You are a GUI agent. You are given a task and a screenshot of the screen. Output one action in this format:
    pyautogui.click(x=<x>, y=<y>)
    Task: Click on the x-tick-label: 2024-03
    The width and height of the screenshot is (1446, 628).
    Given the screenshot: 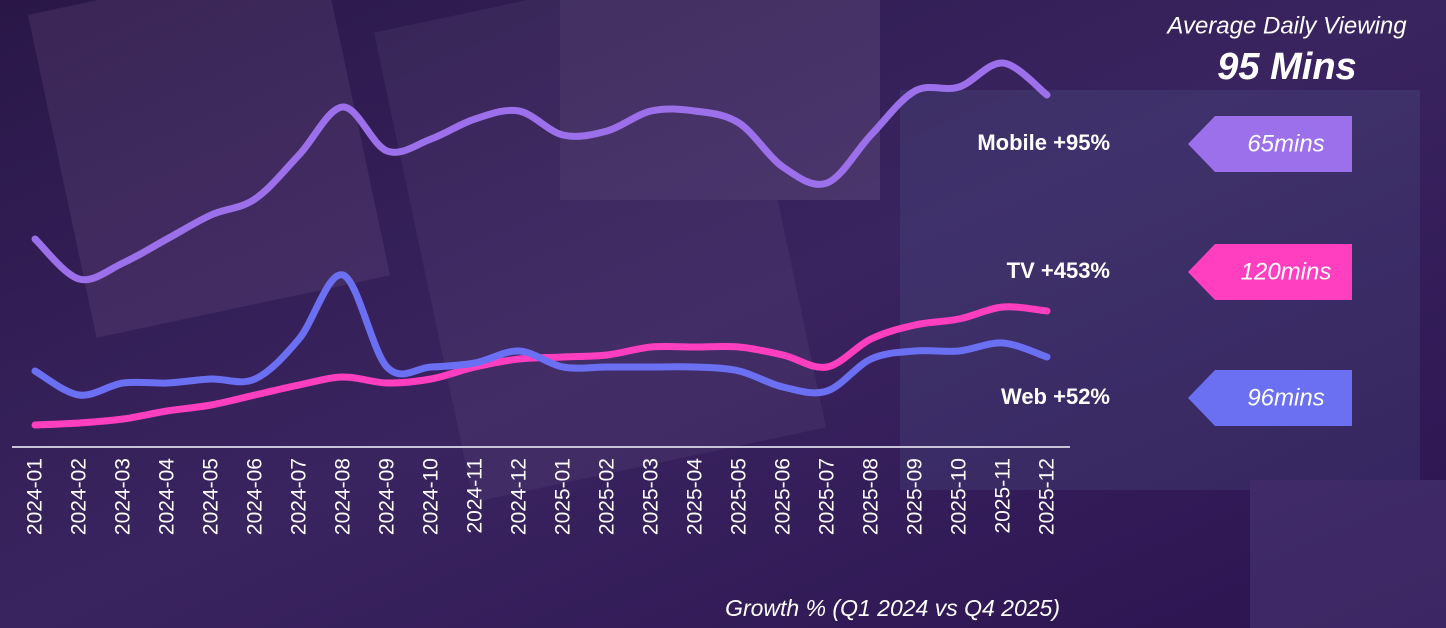 What is the action you would take?
    pyautogui.click(x=123, y=496)
    